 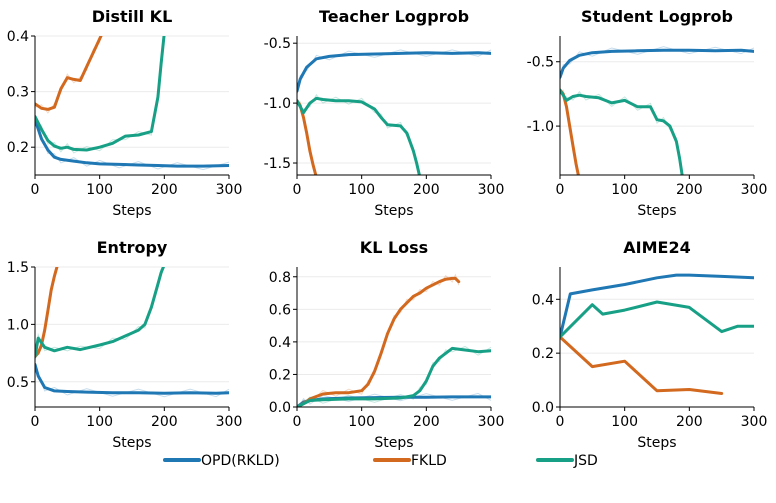 I want to click on chart-title: AIME24, so click(x=656, y=247).